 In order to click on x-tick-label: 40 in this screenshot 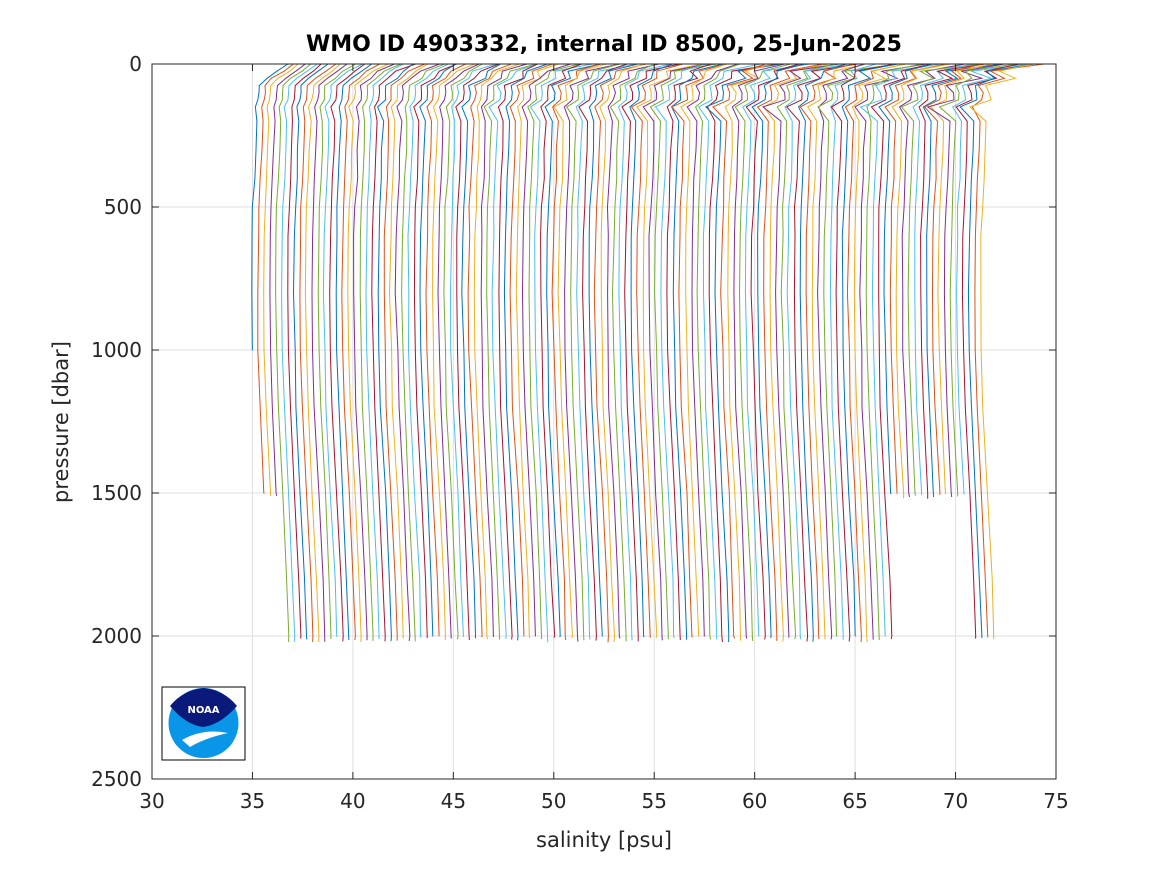, I will do `click(352, 801)`.